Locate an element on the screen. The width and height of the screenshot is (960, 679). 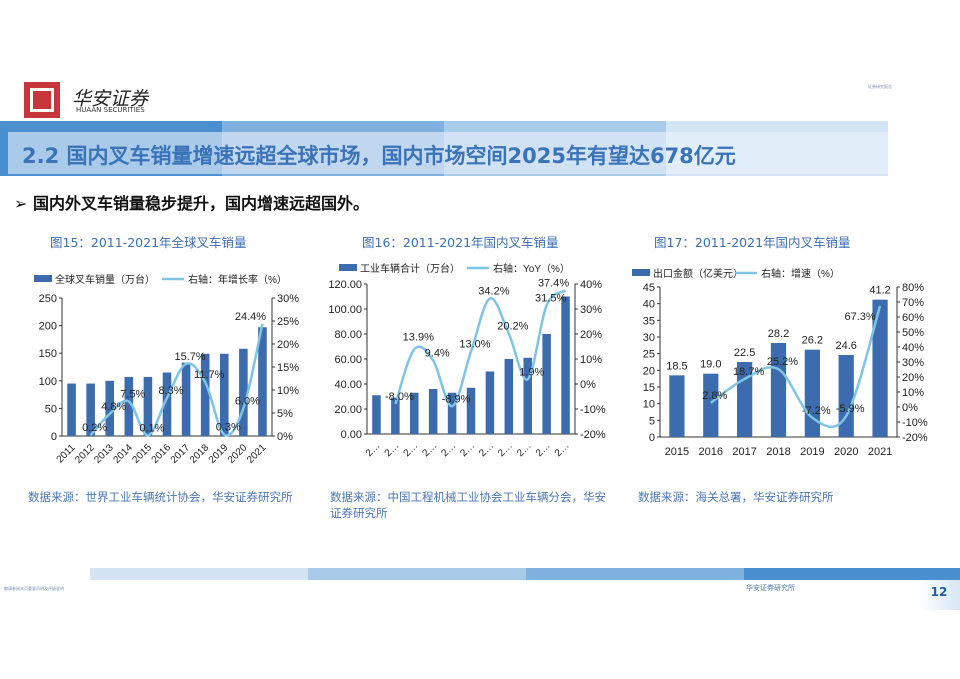
line-data-label: 1.9% is located at coordinates (531, 372).